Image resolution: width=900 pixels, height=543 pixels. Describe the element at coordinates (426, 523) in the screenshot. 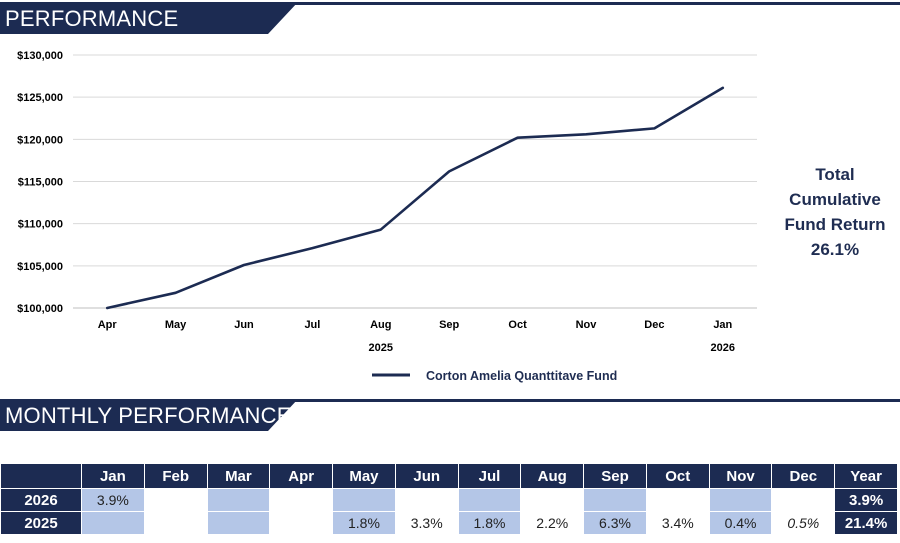

I see `month-return-cell: 3.3%` at that location.